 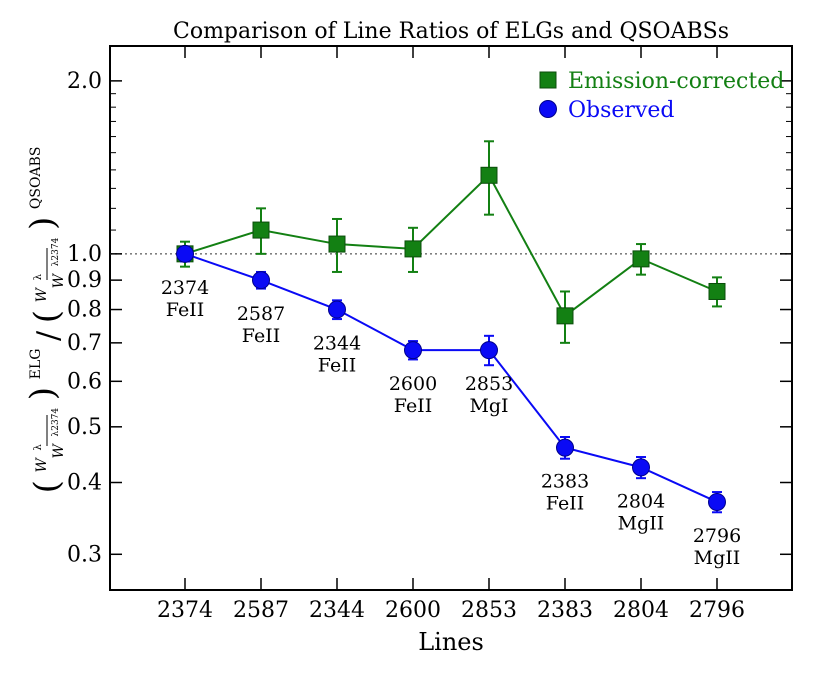 I want to click on annotation-wavelength: 2374, so click(x=185, y=288).